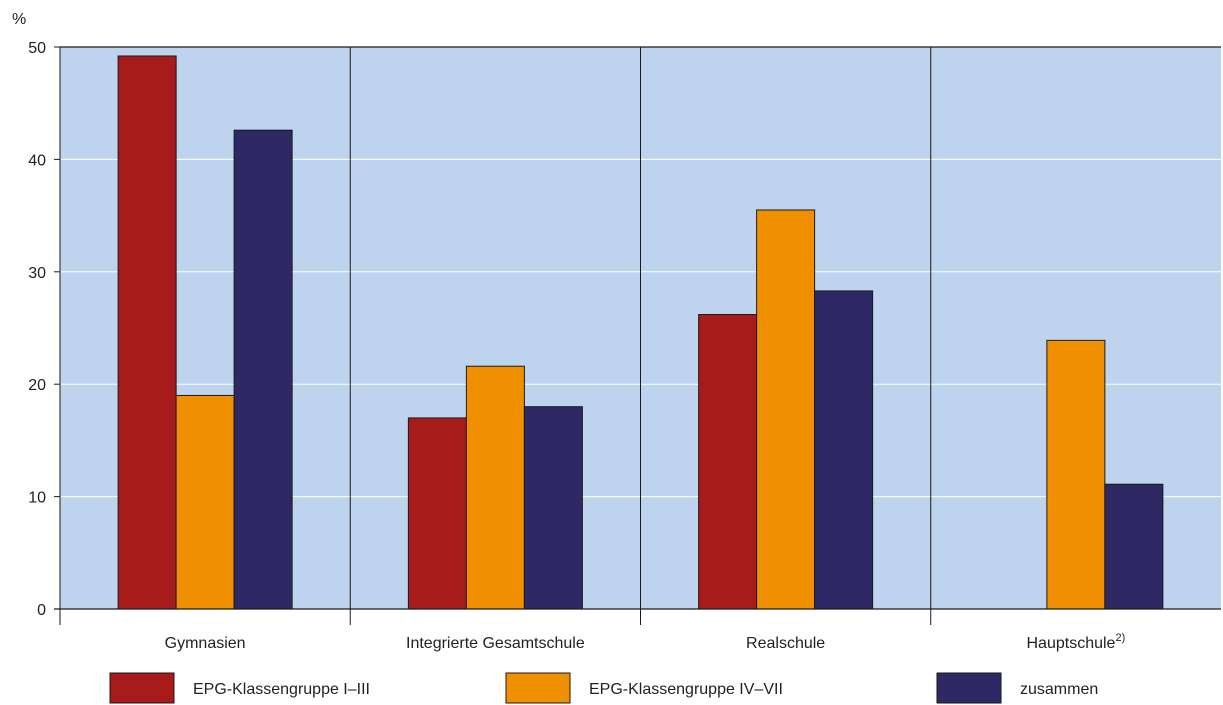  I want to click on y-unit-label: %, so click(19, 19).